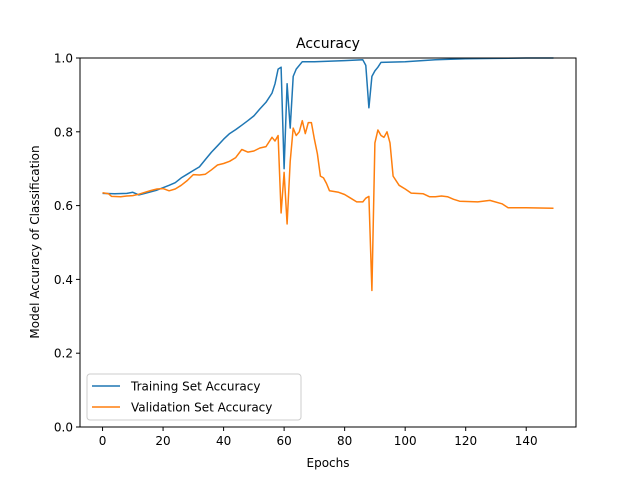 This screenshot has width=640, height=480. Describe the element at coordinates (201, 408) in the screenshot. I see `legend-label-validation: Validation Set Accuracy` at that location.